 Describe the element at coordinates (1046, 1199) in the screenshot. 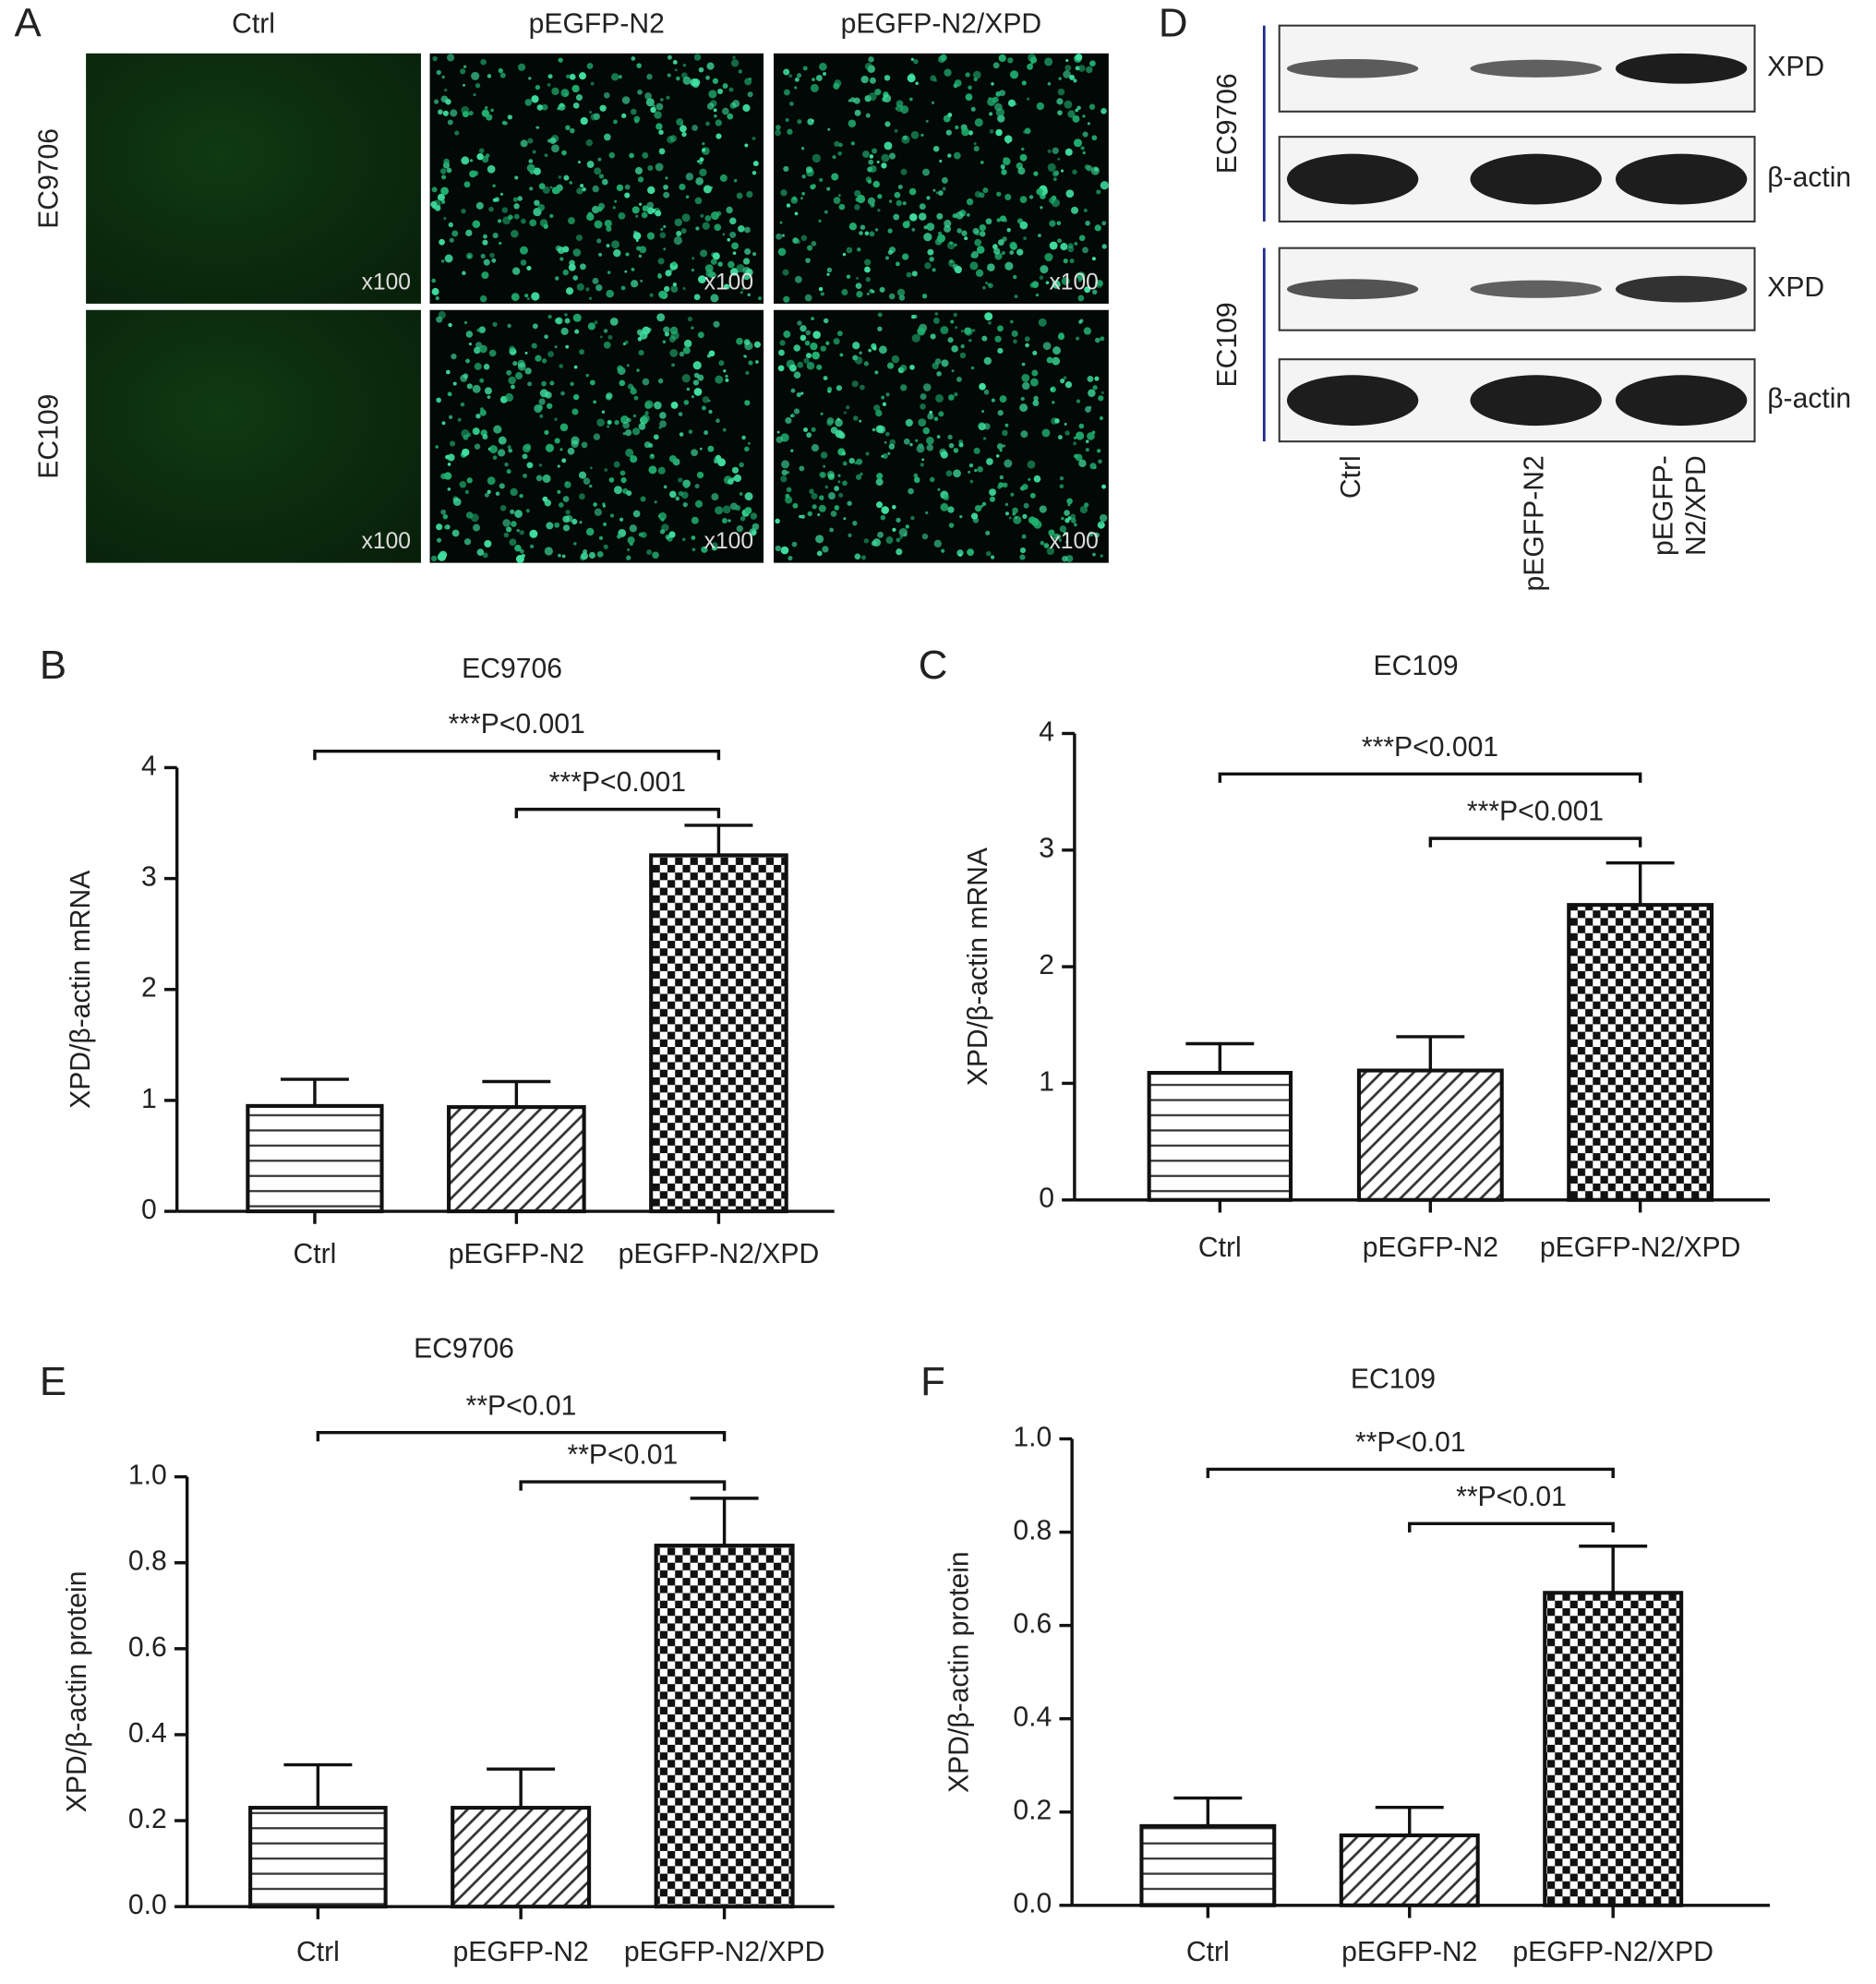

I see `y-tick-label: 0` at that location.